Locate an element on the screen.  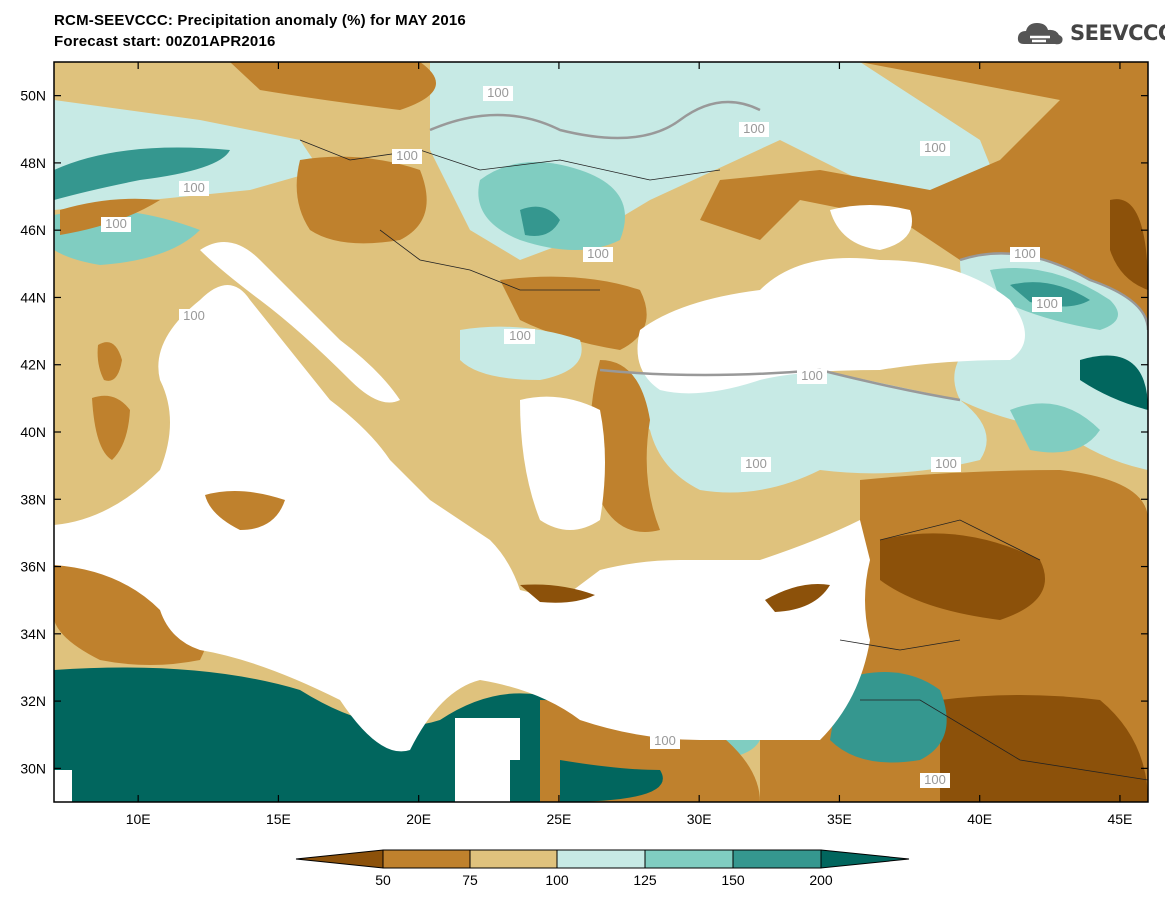
wet-region-hungary-romania is located at coordinates (551, 206).